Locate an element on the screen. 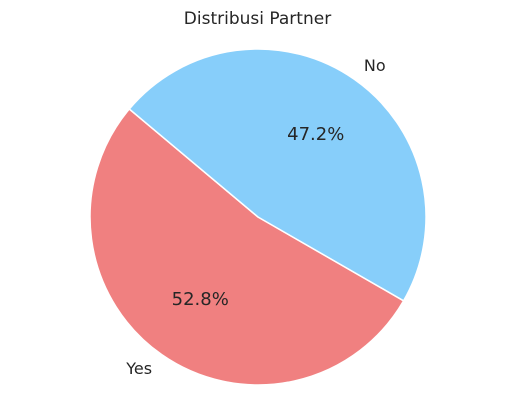 This screenshot has width=515, height=412. slice-label-yes: Yes is located at coordinates (138, 368).